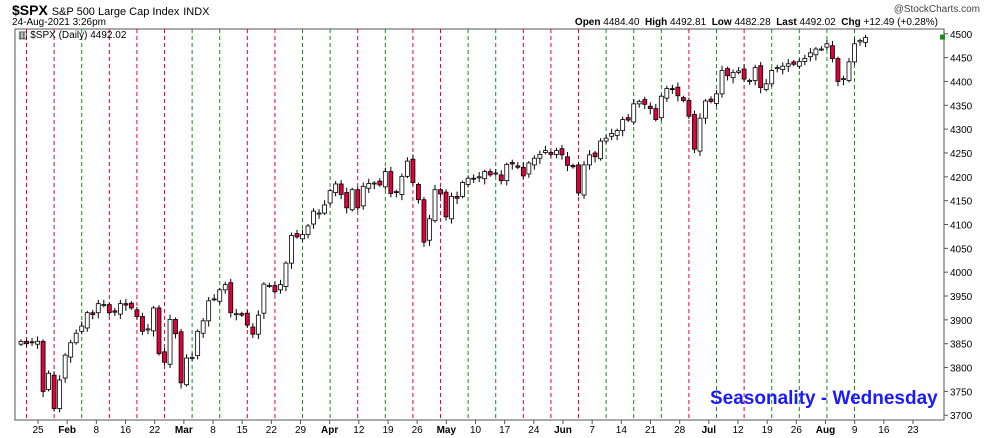 The image size is (990, 438). I want to click on x-tick-label: 29, so click(301, 430).